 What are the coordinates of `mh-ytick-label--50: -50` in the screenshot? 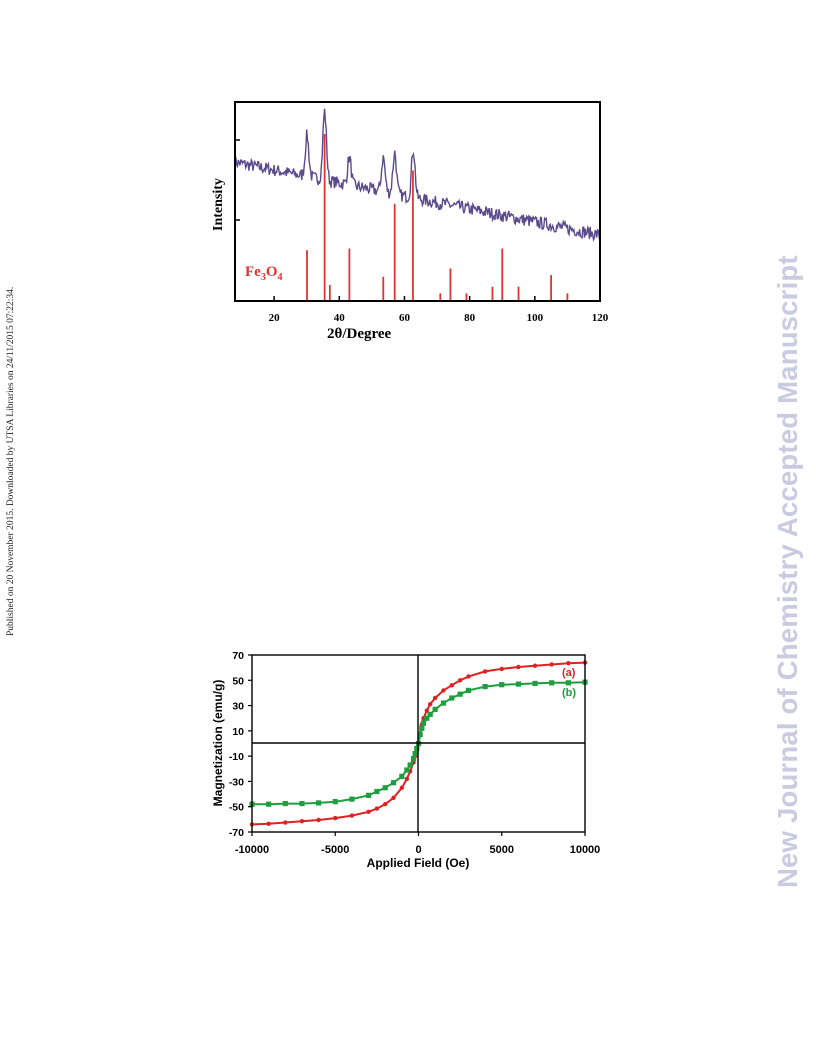 It's located at (236, 808).